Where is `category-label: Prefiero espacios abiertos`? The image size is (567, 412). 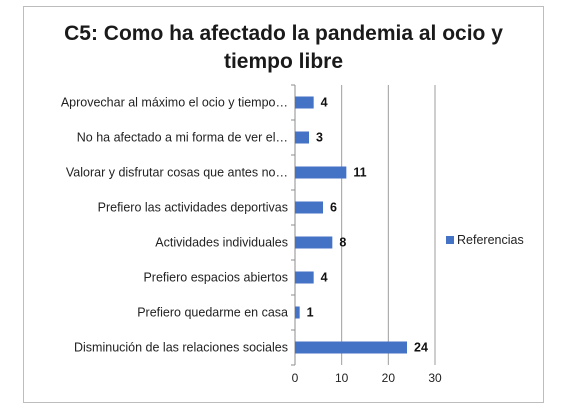 category-label: Prefiero espacios abiertos is located at coordinates (215, 278).